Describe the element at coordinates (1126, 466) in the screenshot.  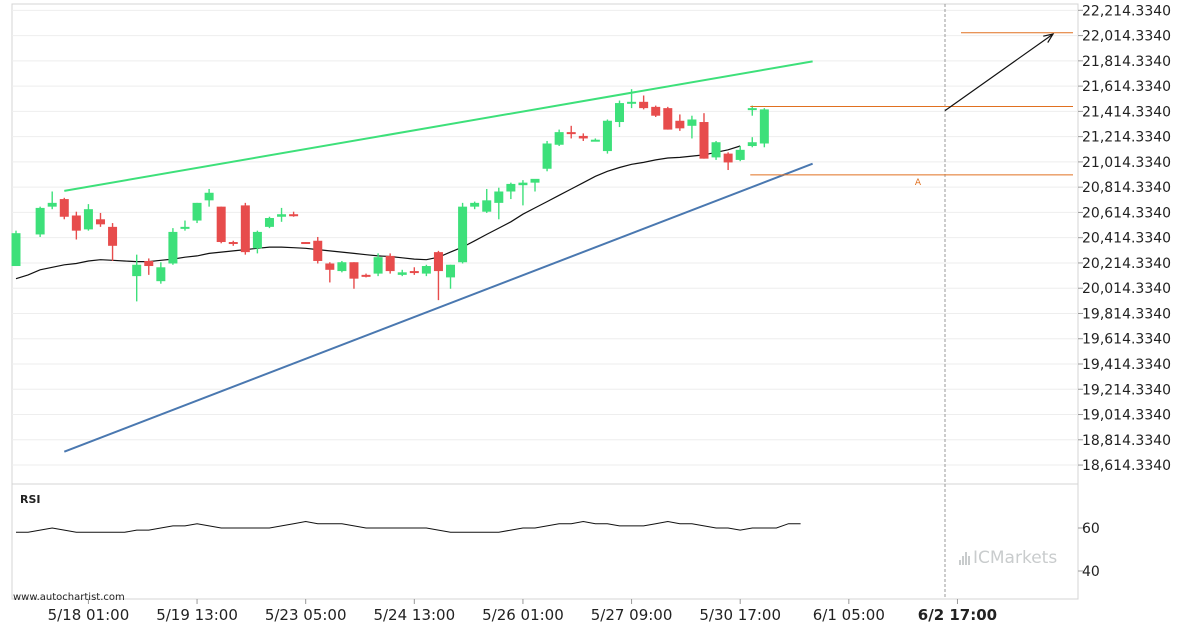
I see `y-tick-label: 18,614.3340` at that location.